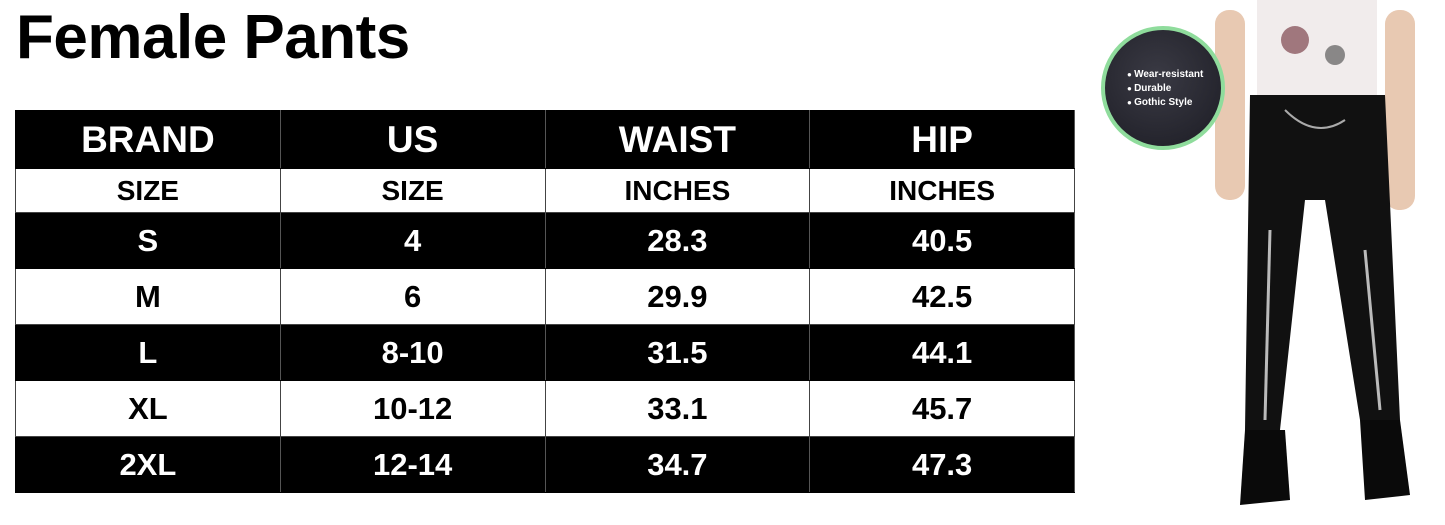 This screenshot has width=1445, height=525. What do you see at coordinates (942, 296) in the screenshot?
I see `cell: 42.5` at bounding box center [942, 296].